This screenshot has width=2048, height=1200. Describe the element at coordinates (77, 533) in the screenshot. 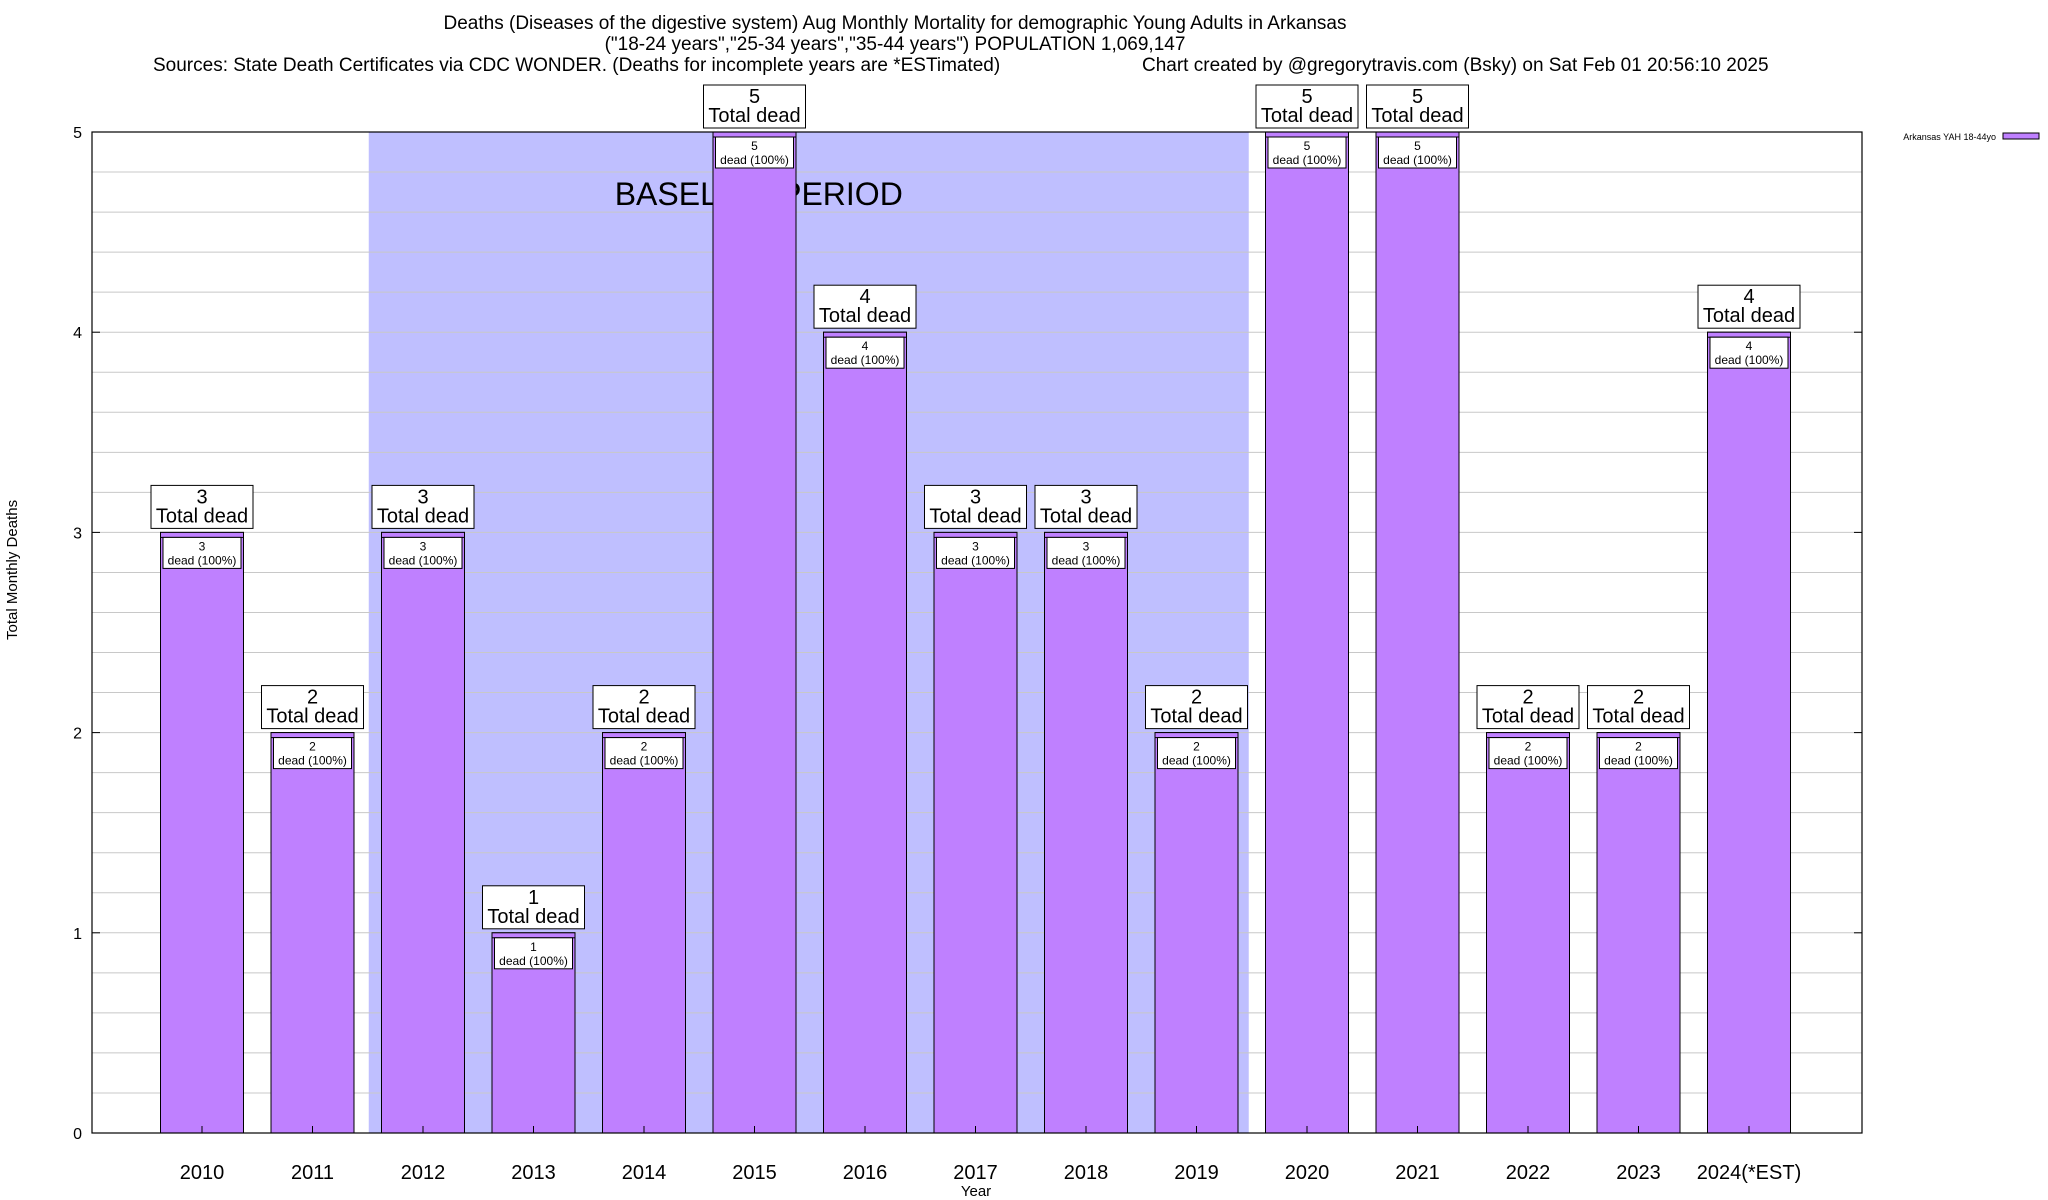

I see `y-tick-label: 3` at that location.